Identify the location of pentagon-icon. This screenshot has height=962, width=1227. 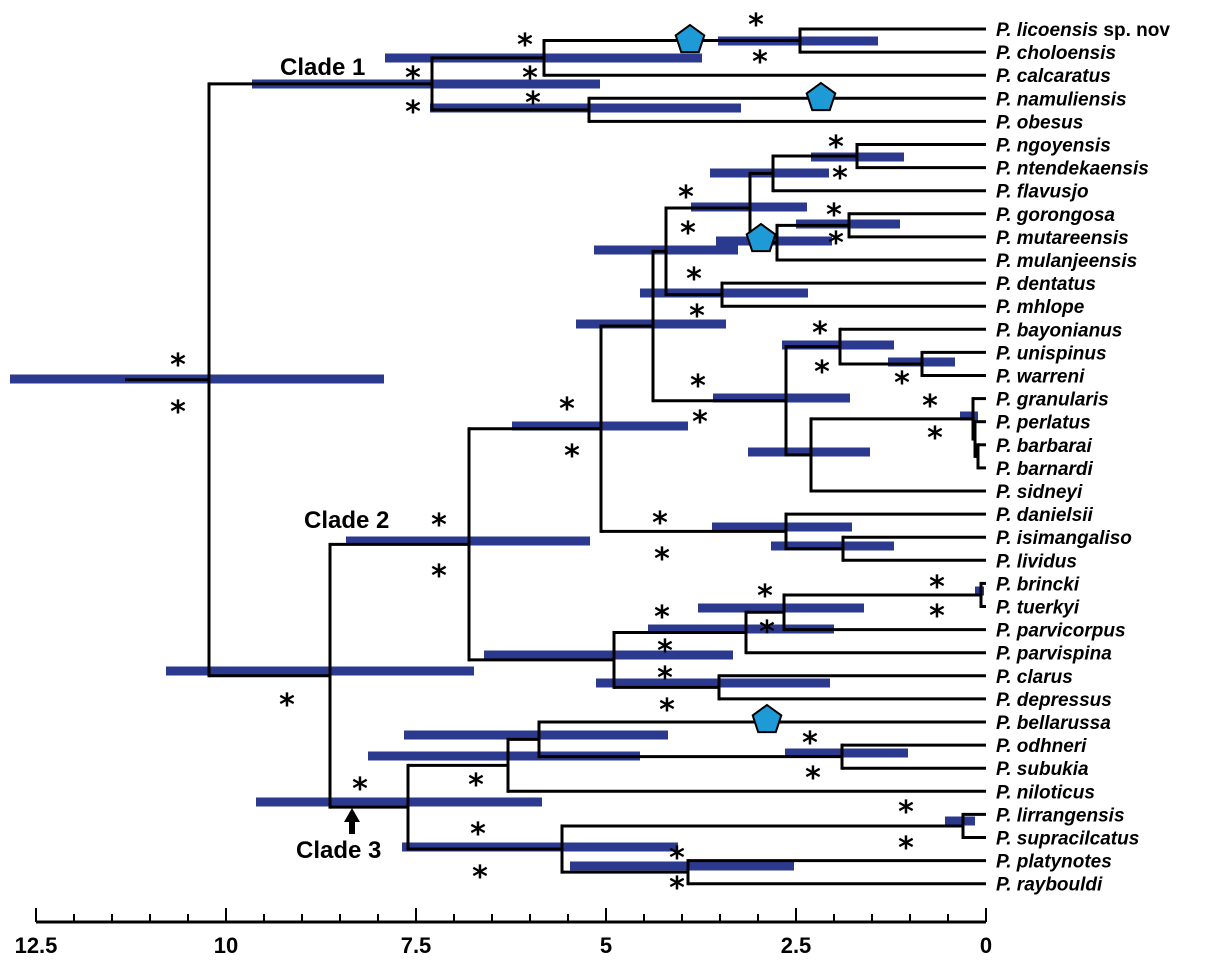
(821, 96).